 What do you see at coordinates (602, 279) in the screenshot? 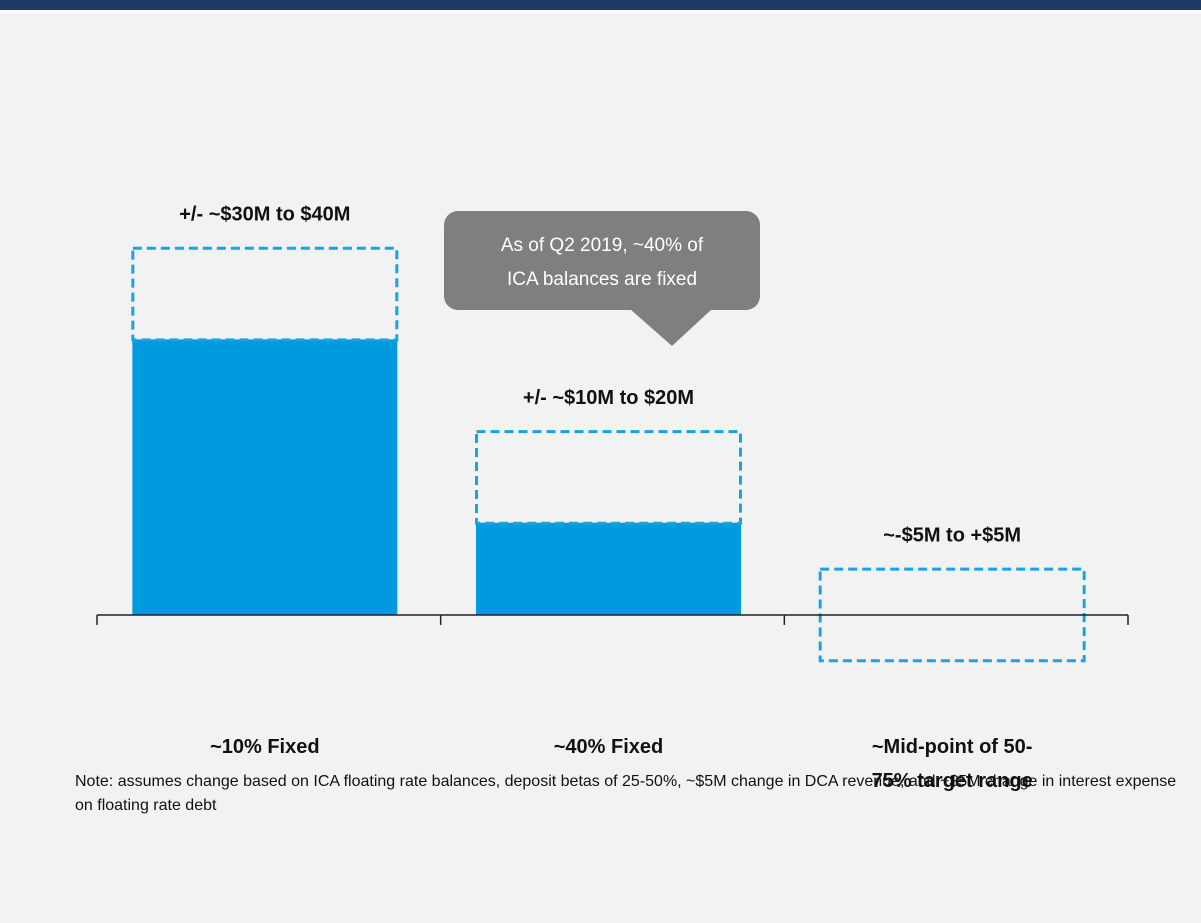
I see `callout-text: ICA balances are fixed` at bounding box center [602, 279].